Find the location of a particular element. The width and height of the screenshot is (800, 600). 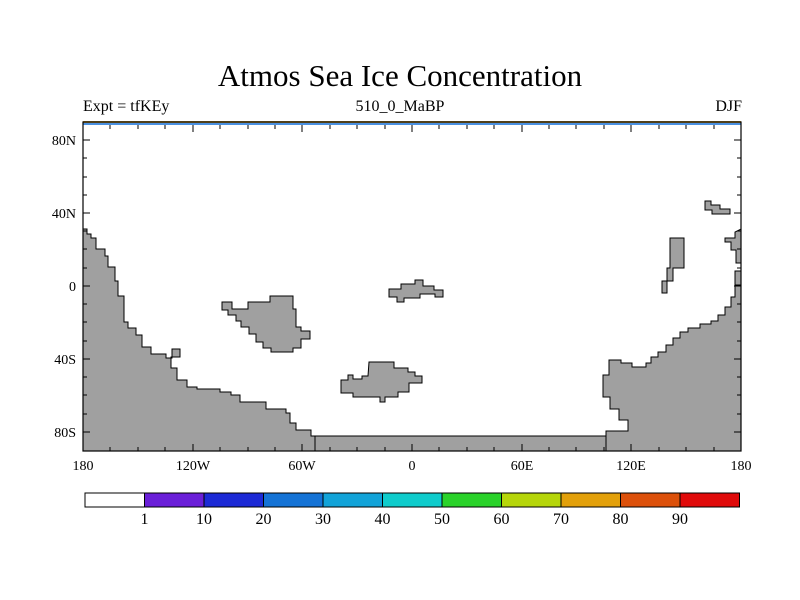

colorbar-label: 50 is located at coordinates (442, 519).